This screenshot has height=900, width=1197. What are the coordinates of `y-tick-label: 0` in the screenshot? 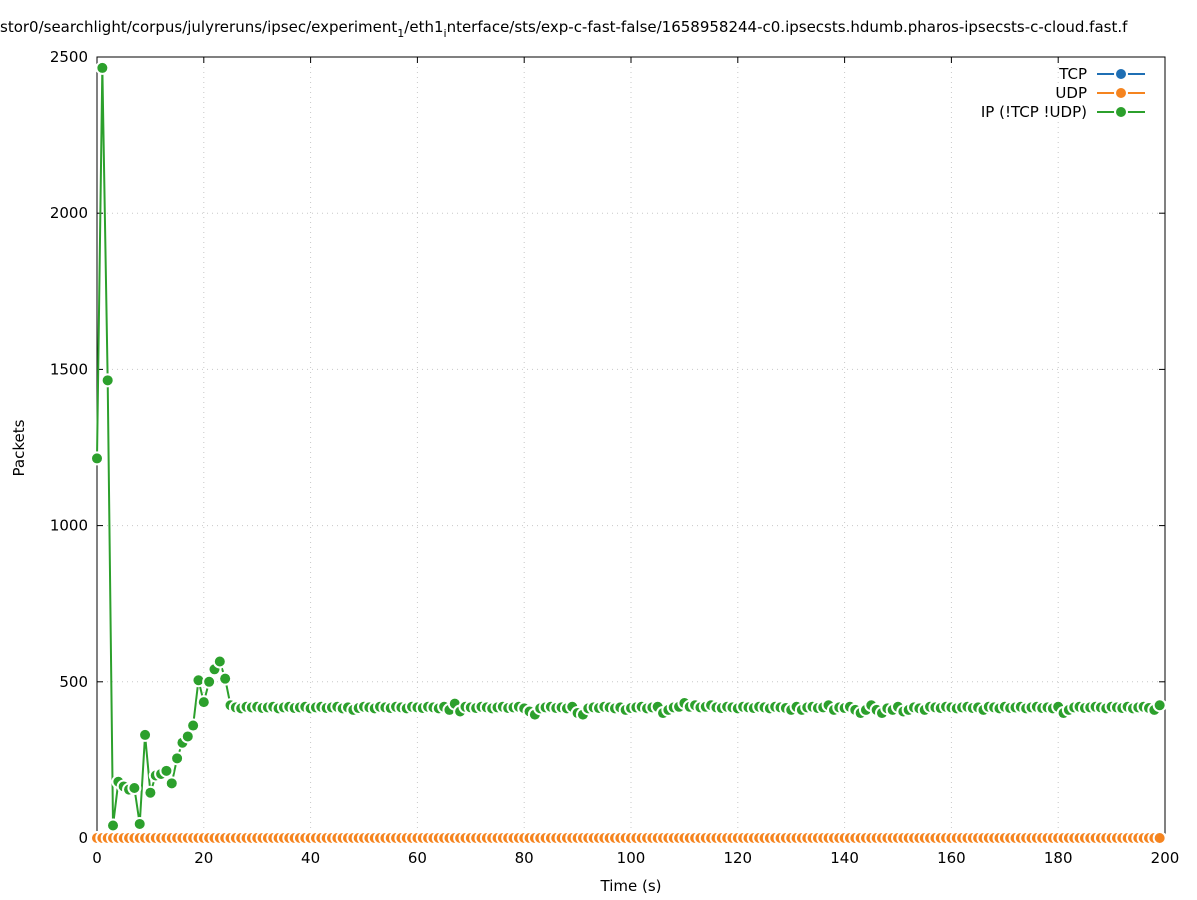 It's located at (83, 838).